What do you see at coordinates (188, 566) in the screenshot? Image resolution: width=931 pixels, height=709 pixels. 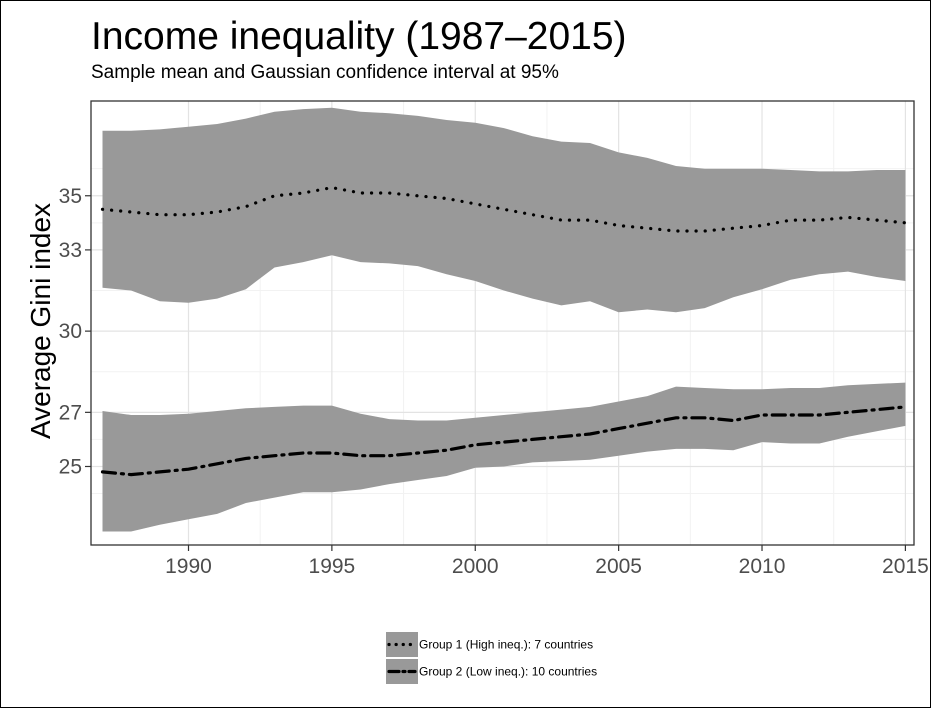 I see `x-tick-label: 1990` at bounding box center [188, 566].